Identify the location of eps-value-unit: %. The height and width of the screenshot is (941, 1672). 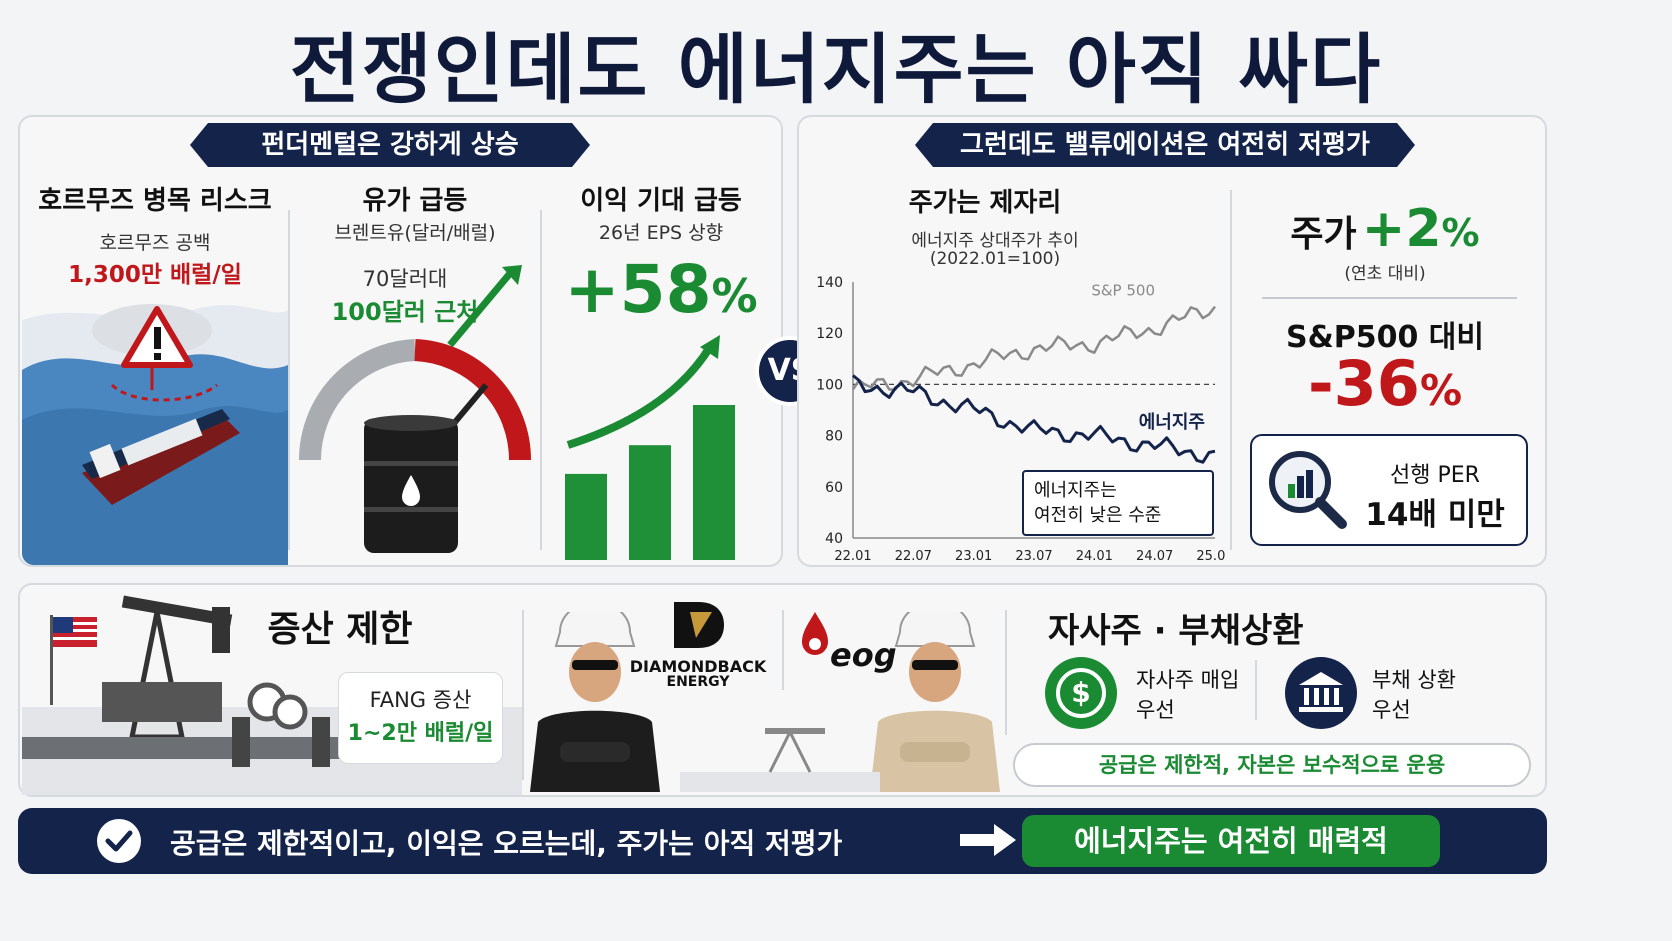
(734, 296).